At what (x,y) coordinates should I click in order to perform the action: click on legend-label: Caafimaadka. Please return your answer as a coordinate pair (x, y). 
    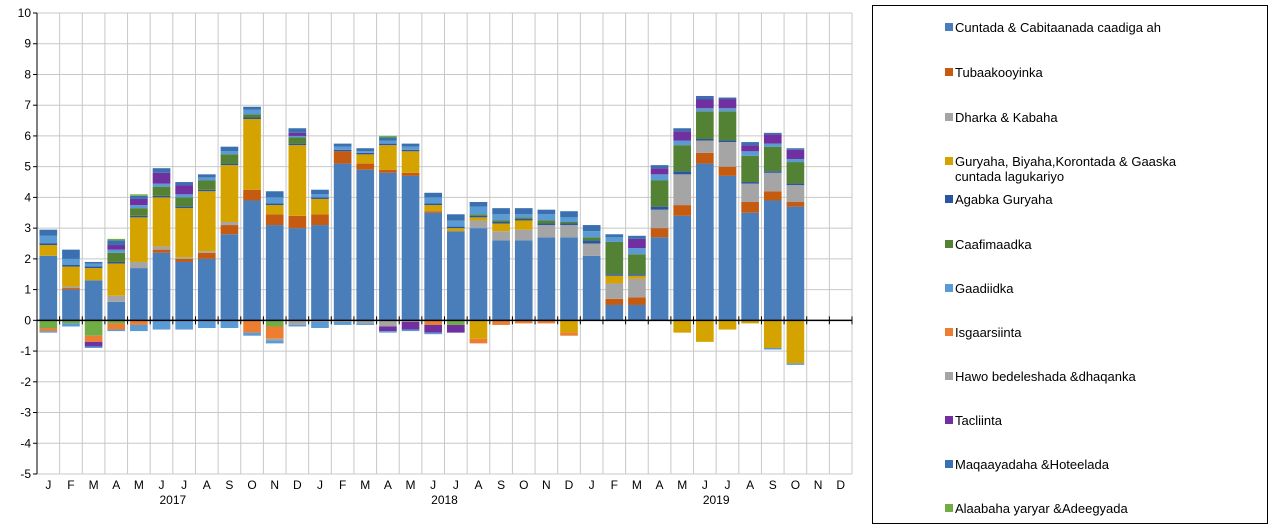
    Looking at the image, I should click on (993, 244).